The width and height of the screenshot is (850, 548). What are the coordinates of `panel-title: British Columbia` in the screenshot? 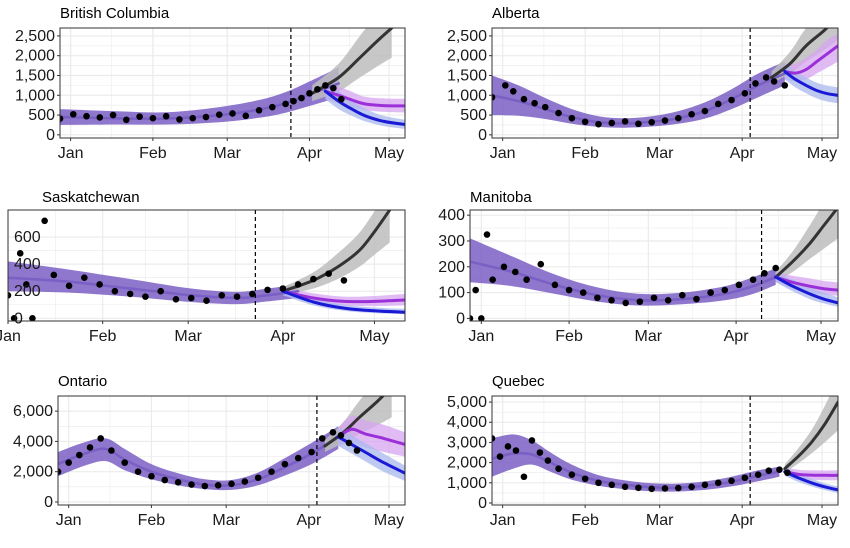 It's located at (115, 13).